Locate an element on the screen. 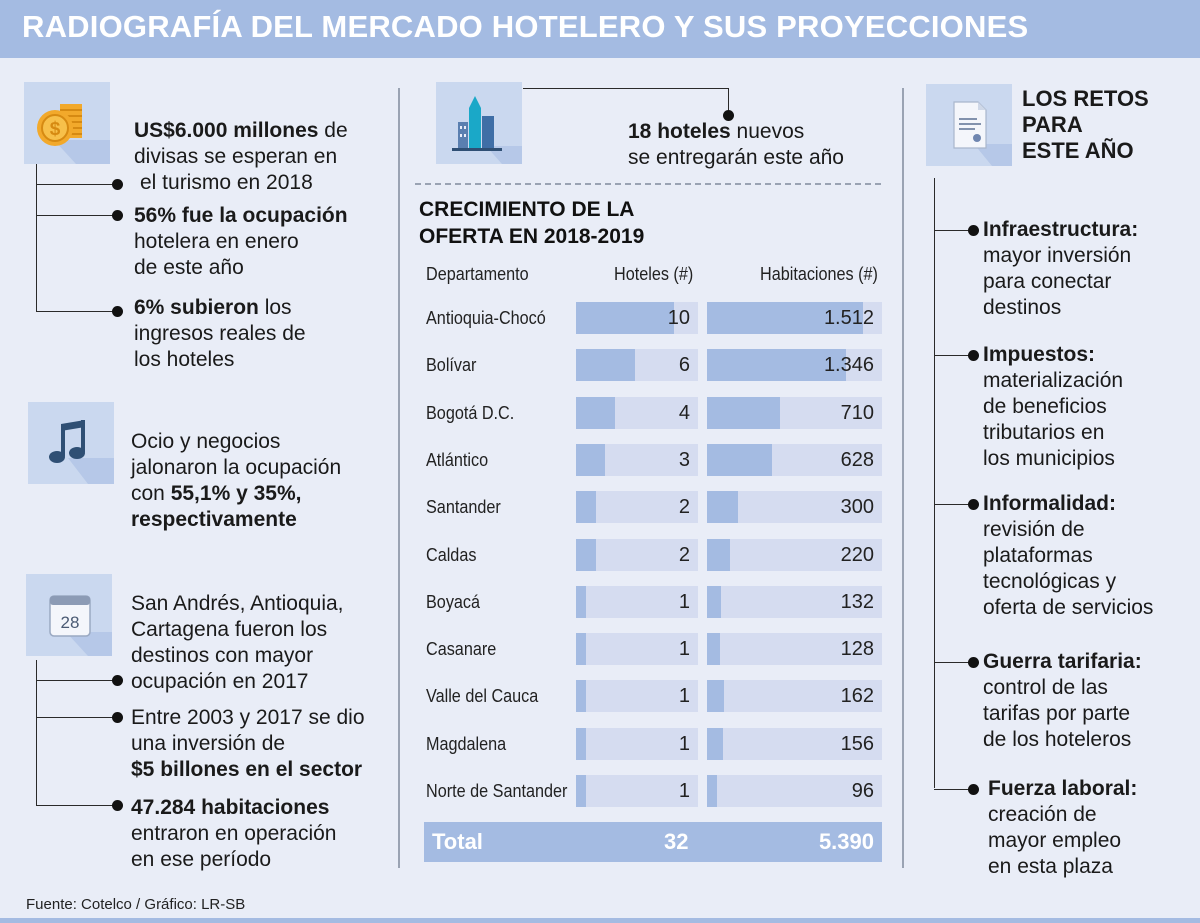 This screenshot has width=1200, height=923. source-note: Fuente: Cotelco / Gráfico: LR-SB is located at coordinates (136, 904).